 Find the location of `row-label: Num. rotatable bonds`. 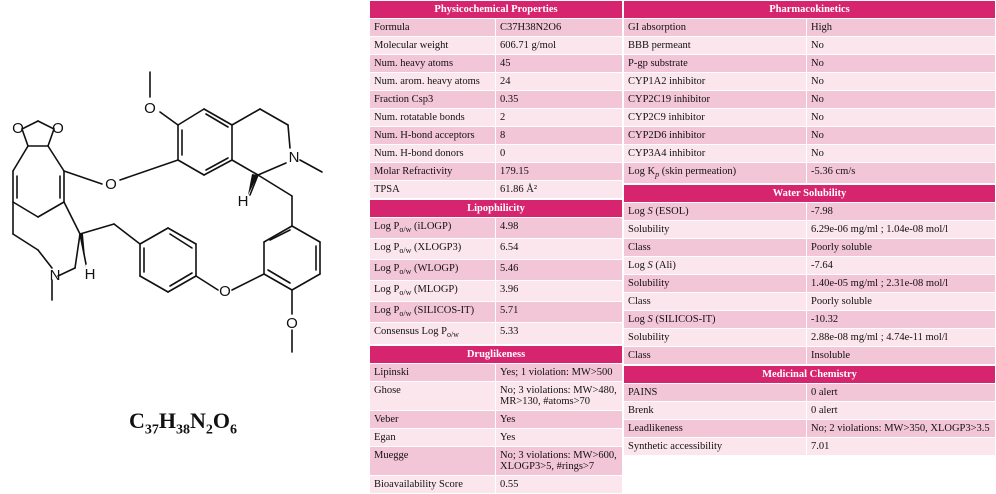

row-label: Num. rotatable bonds is located at coordinates (432, 117).